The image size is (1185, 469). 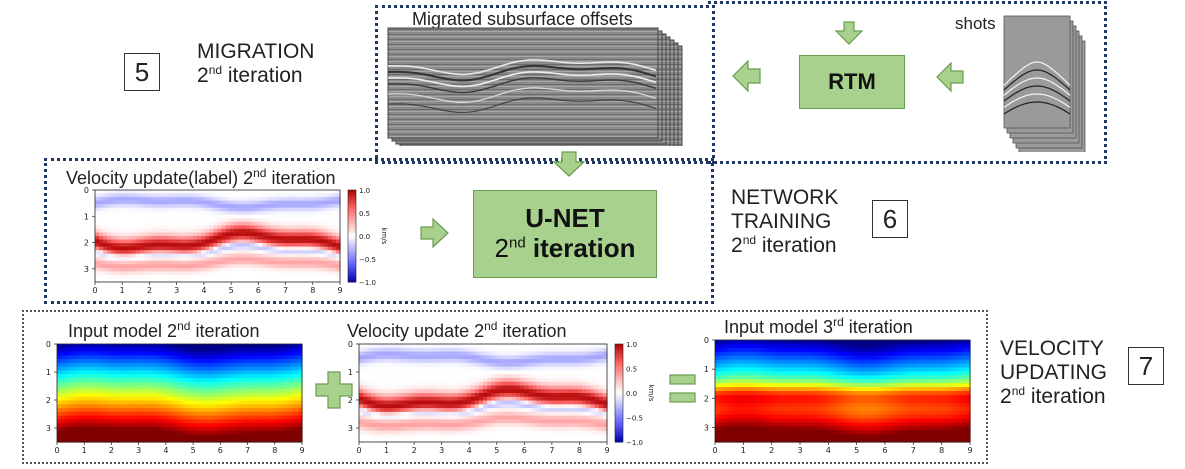 I want to click on colorbar-cell, so click(x=352, y=194).